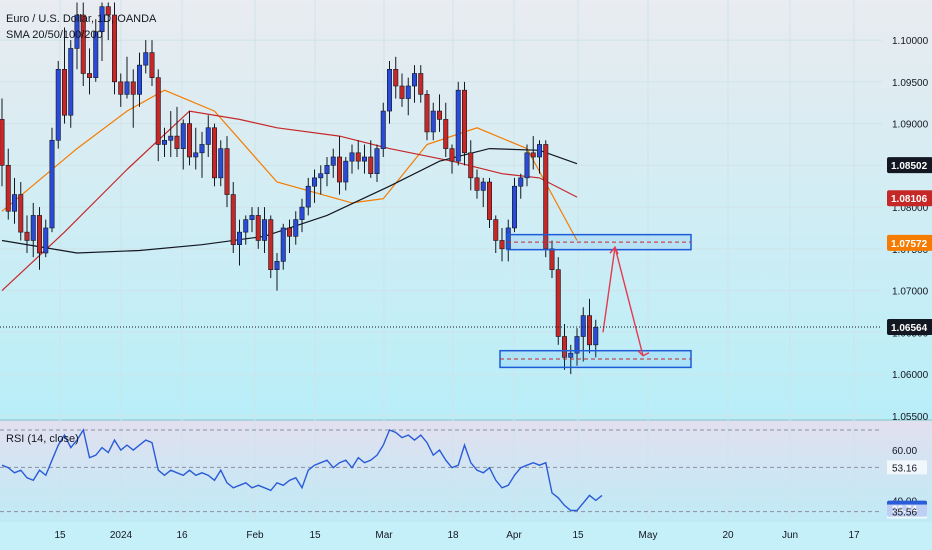  What do you see at coordinates (910, 292) in the screenshot?
I see `price-tick-label: 1.07000` at bounding box center [910, 292].